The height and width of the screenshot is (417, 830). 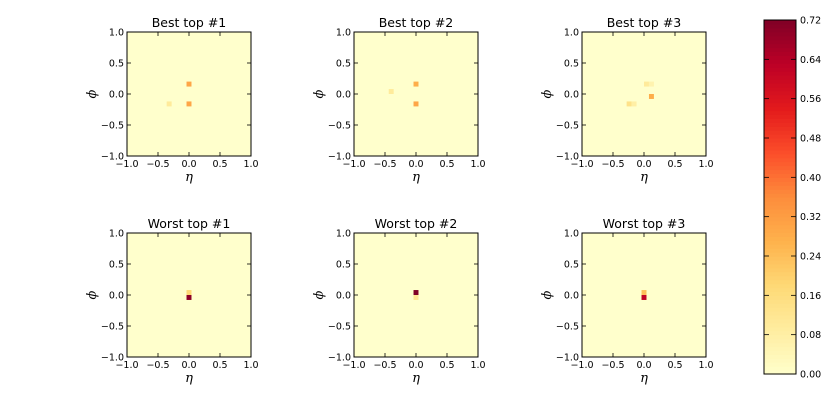 I want to click on panel-title: Best top #2, so click(x=416, y=22).